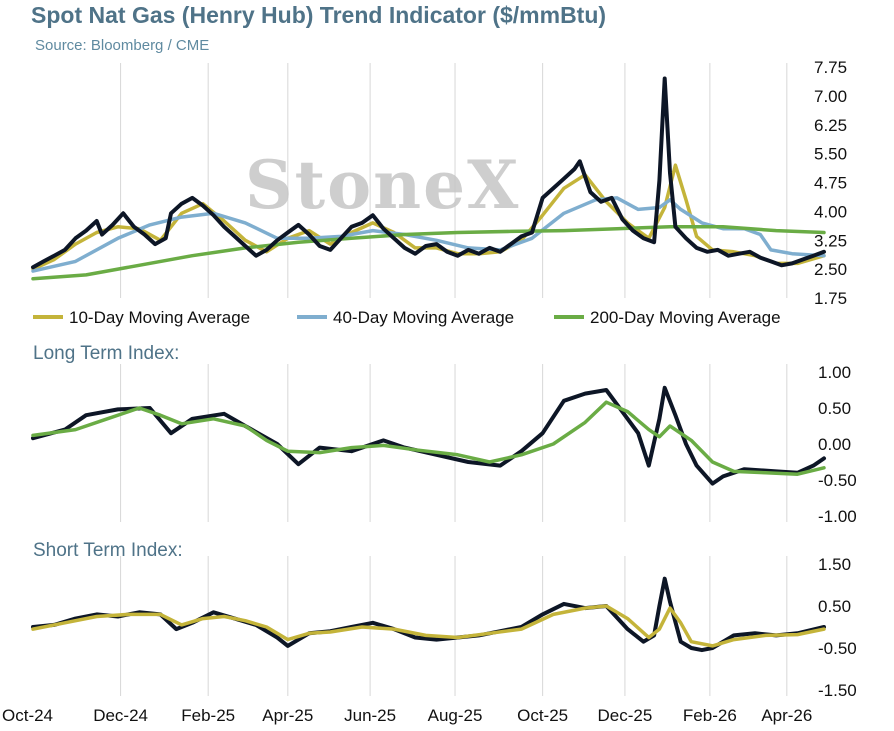  Describe the element at coordinates (830, 96) in the screenshot. I see `y-tick-label: 7.00` at that location.